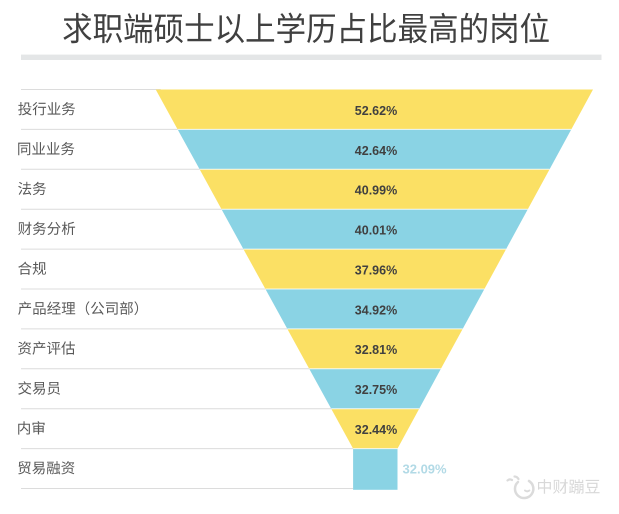  I want to click on svg-text: 32.75%, so click(376, 390).